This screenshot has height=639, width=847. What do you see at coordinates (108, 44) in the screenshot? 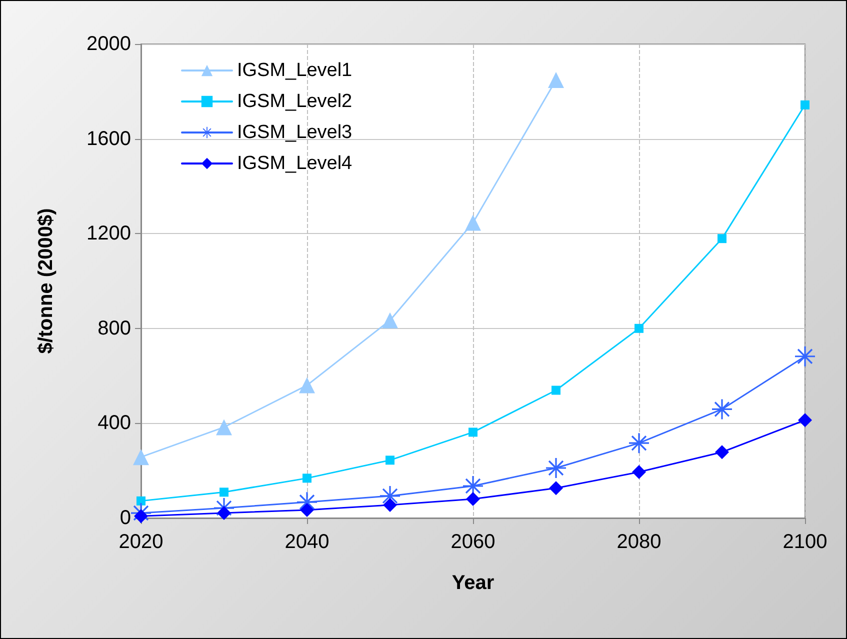
I see `y-tick-label: 2000` at bounding box center [108, 44].